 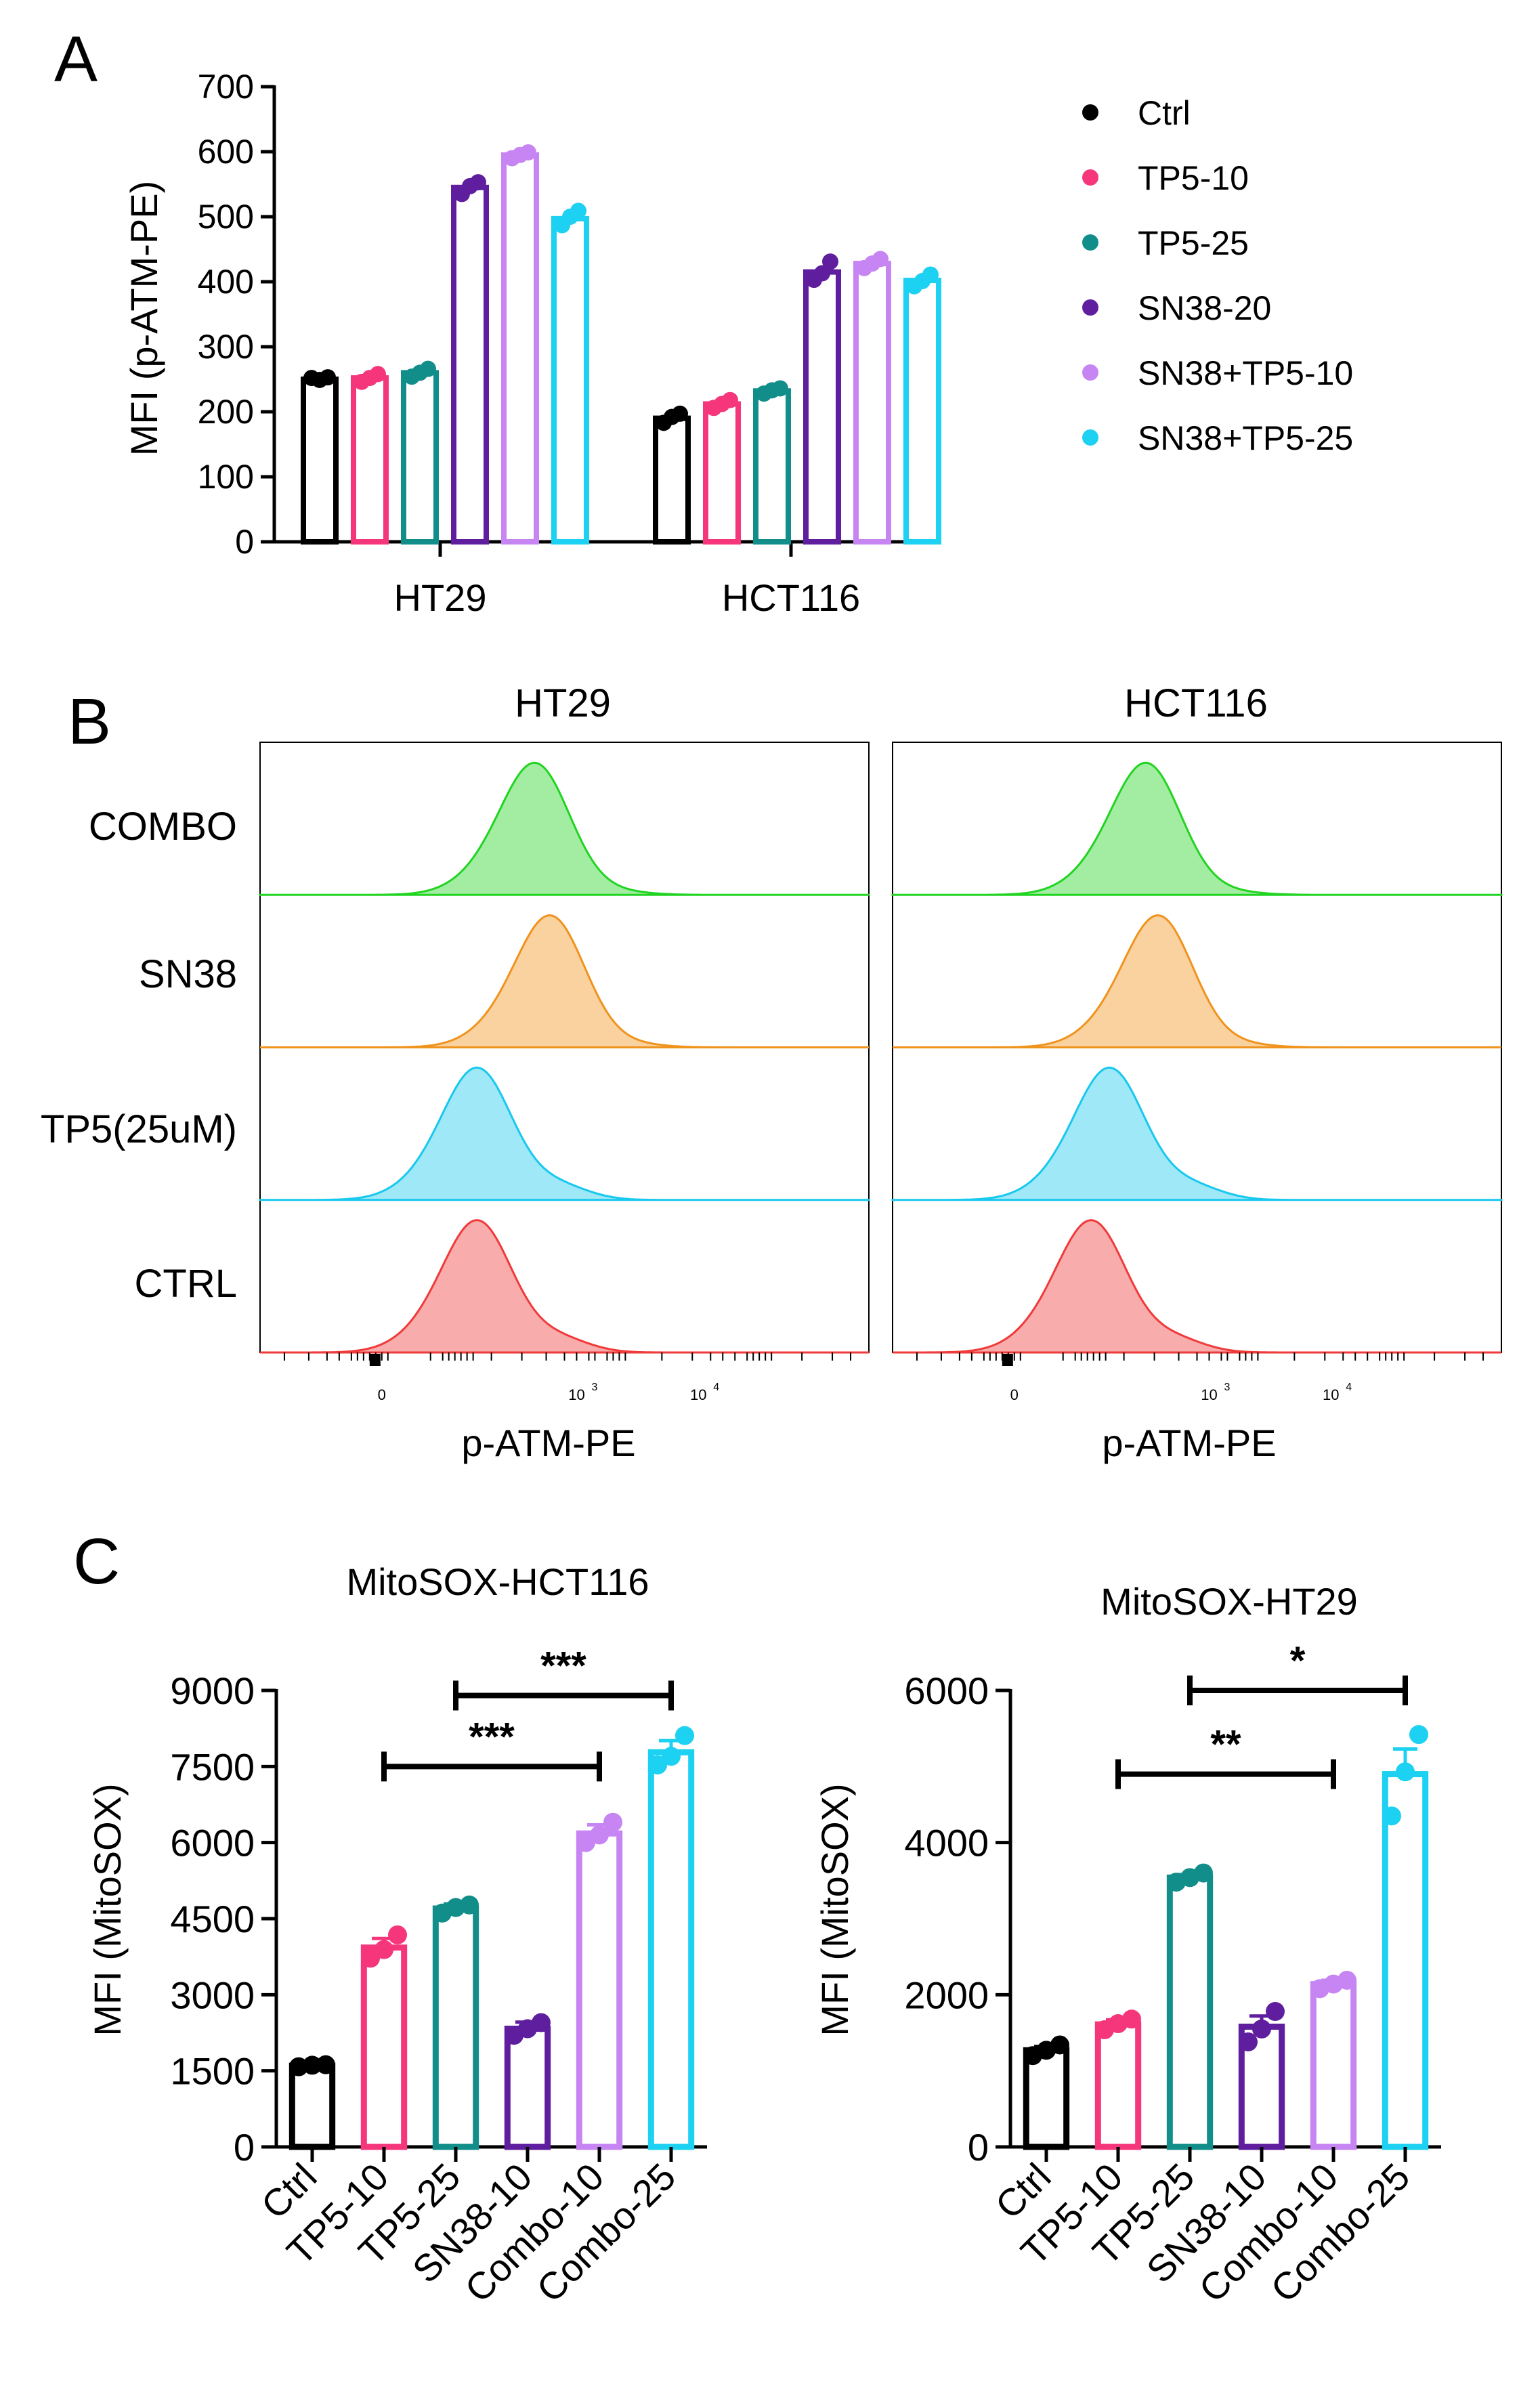 I want to click on chart-c1-y-tick-label: 9000, so click(x=212, y=1690).